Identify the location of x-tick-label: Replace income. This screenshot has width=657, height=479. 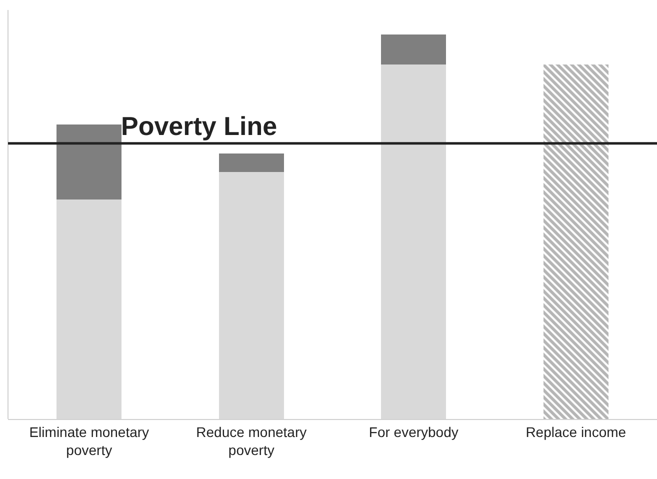
(576, 432).